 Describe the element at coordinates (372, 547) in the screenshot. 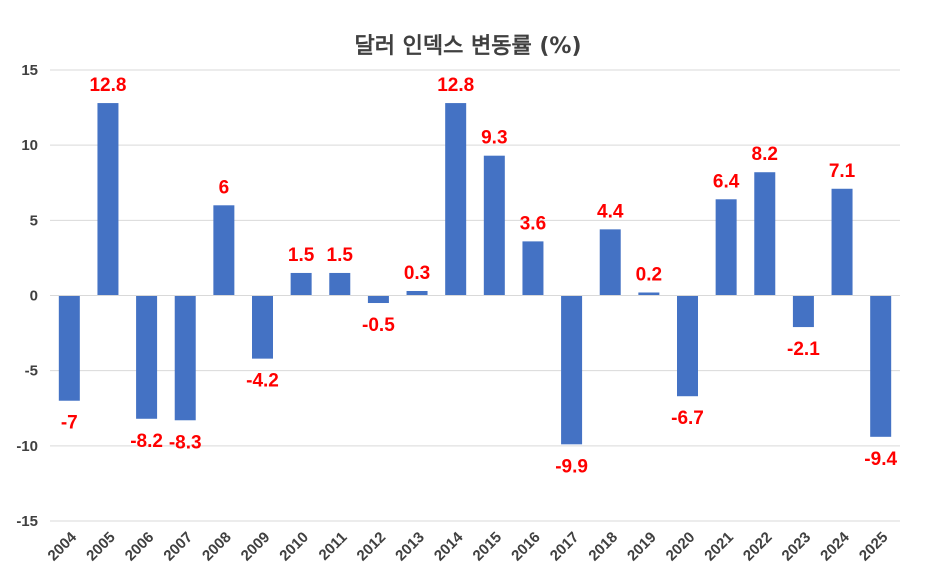

I see `x-tick-label: 2012` at that location.